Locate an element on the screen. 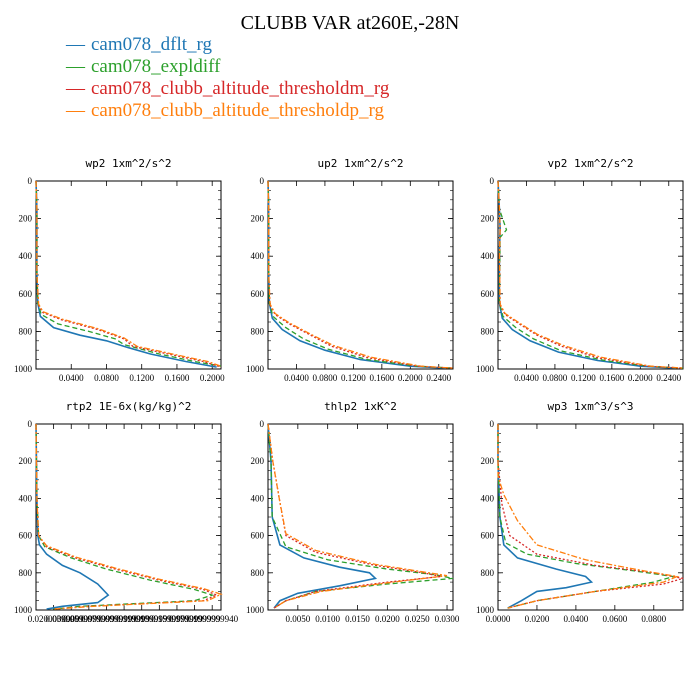  legend-item-thresholdm: — cam078_clubb_altitude_thresholdm_rg is located at coordinates (227, 89).